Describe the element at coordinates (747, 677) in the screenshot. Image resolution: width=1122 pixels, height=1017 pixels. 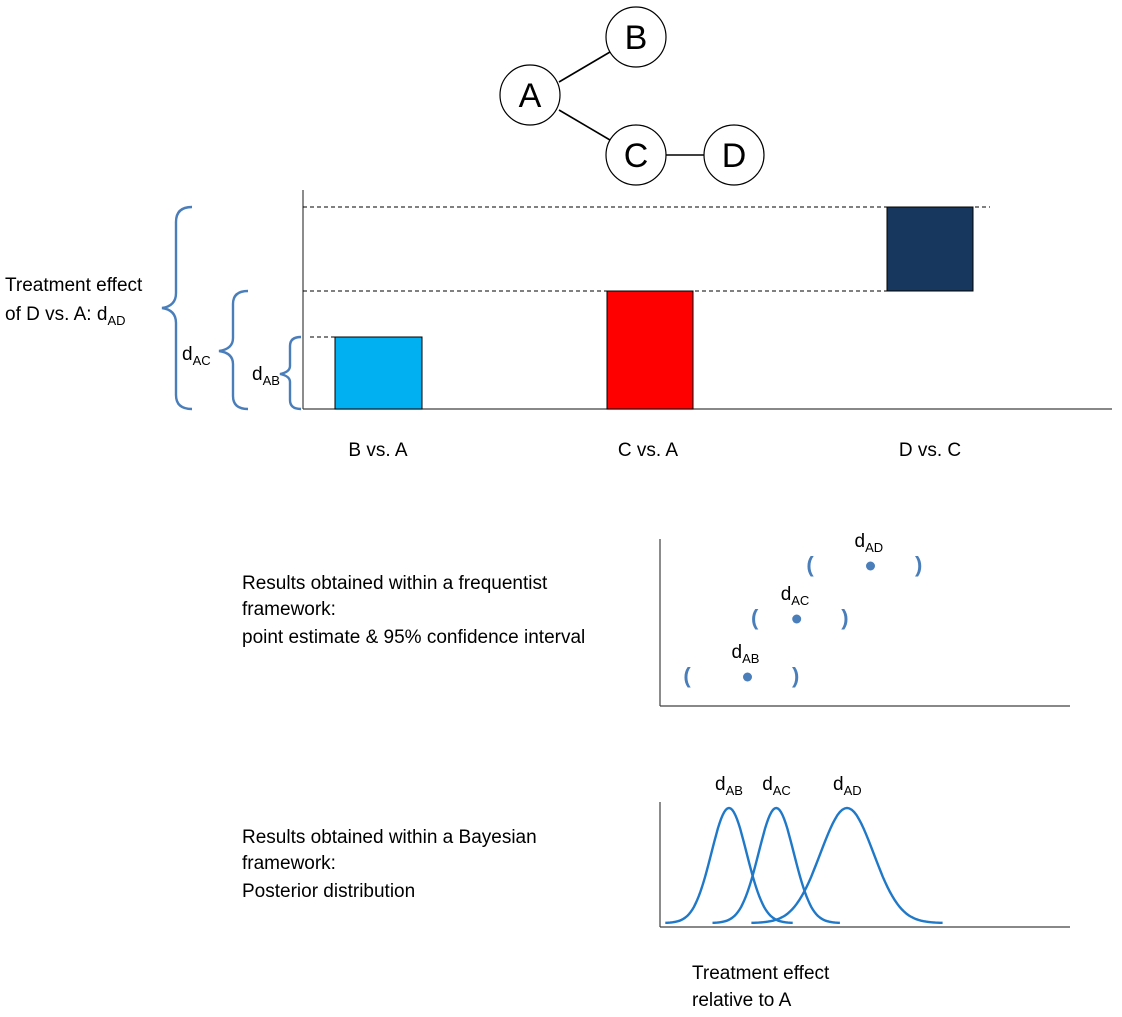
I see `point-estimate-ab` at that location.